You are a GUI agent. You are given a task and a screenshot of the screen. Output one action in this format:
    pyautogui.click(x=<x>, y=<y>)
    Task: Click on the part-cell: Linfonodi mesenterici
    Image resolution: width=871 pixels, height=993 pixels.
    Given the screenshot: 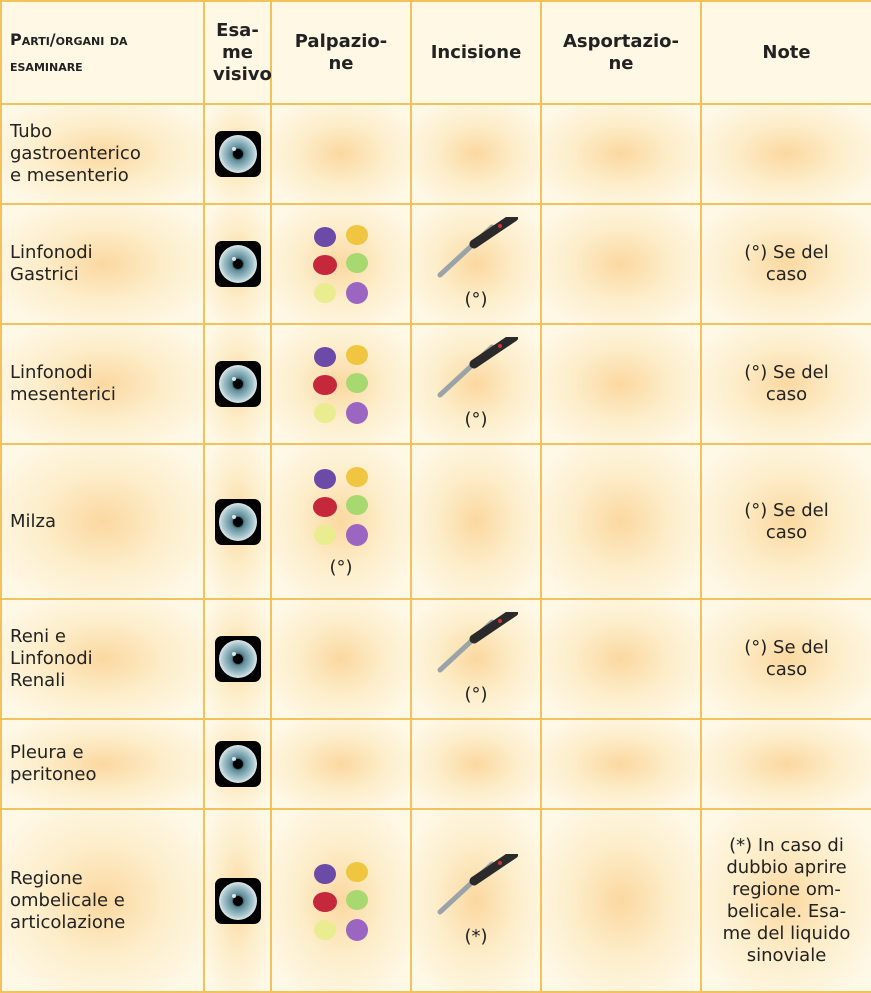 What is the action you would take?
    pyautogui.click(x=102, y=384)
    